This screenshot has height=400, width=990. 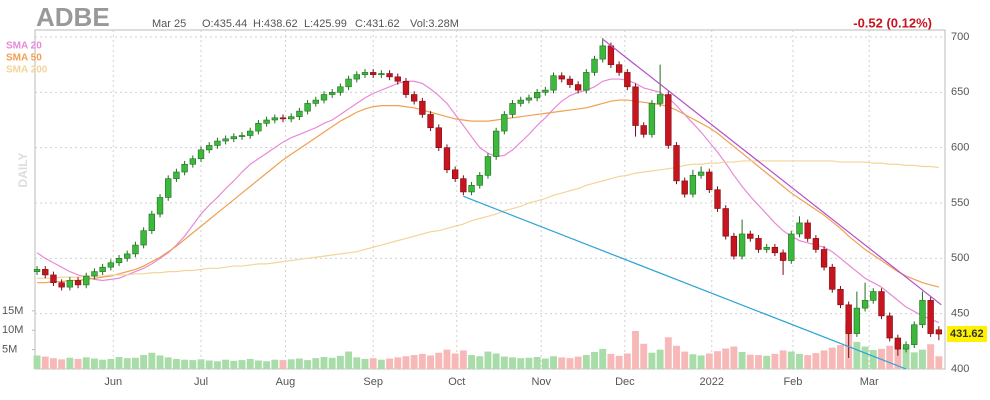 What do you see at coordinates (373, 382) in the screenshot?
I see `x-tick-label: Sep` at bounding box center [373, 382].